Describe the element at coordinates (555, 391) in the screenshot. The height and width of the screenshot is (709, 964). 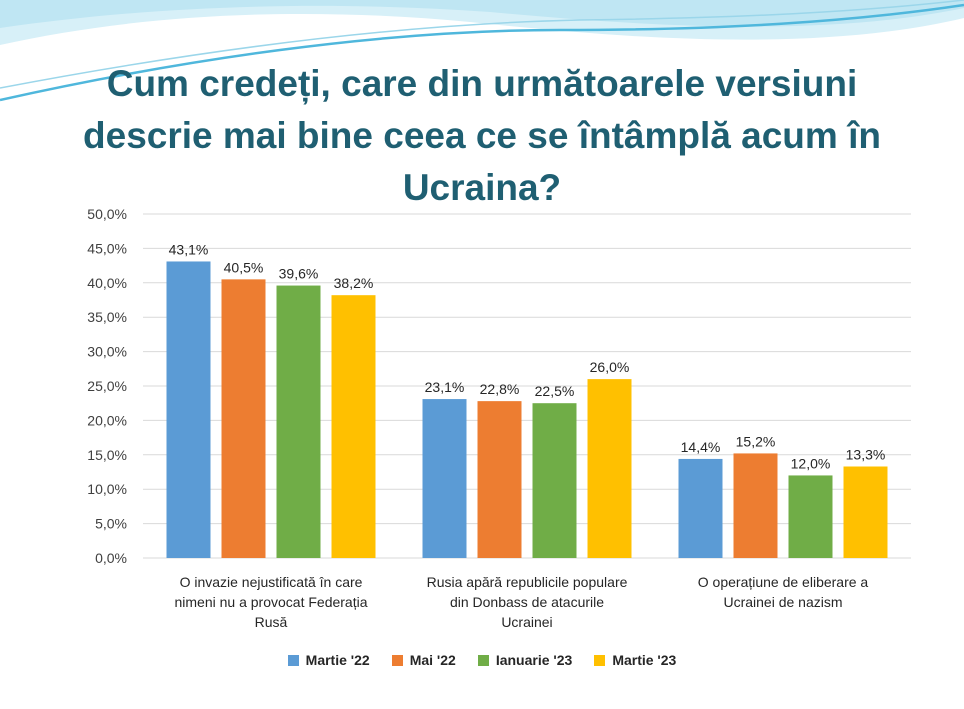
I see `data-label: 22,5%` at that location.